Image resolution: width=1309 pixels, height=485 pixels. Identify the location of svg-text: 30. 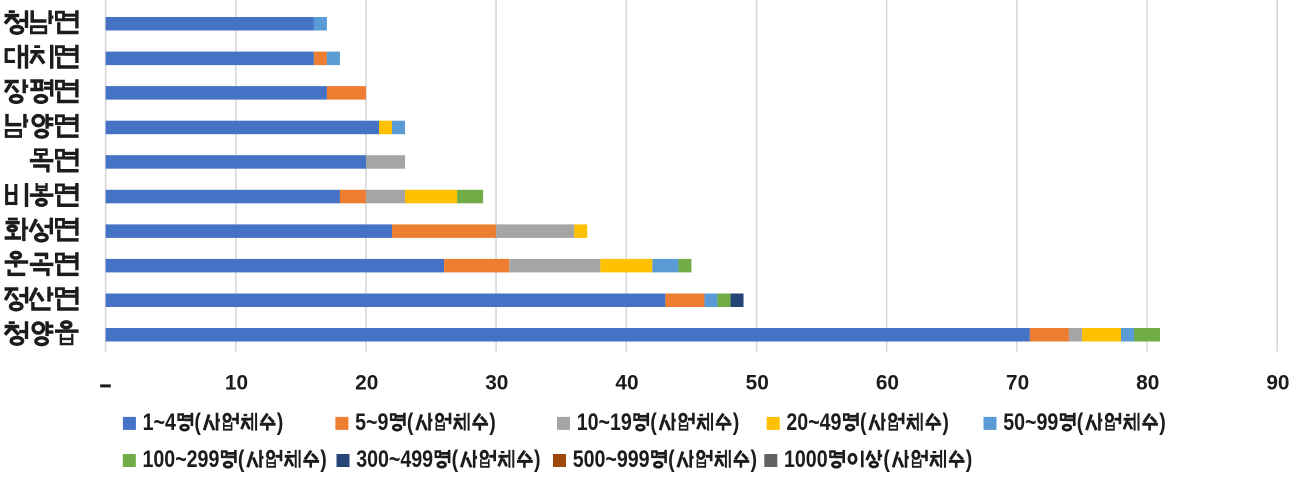
(496, 383).